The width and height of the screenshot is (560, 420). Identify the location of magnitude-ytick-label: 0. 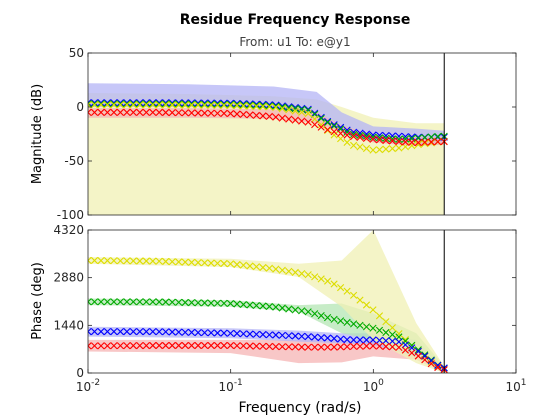
(80, 107).